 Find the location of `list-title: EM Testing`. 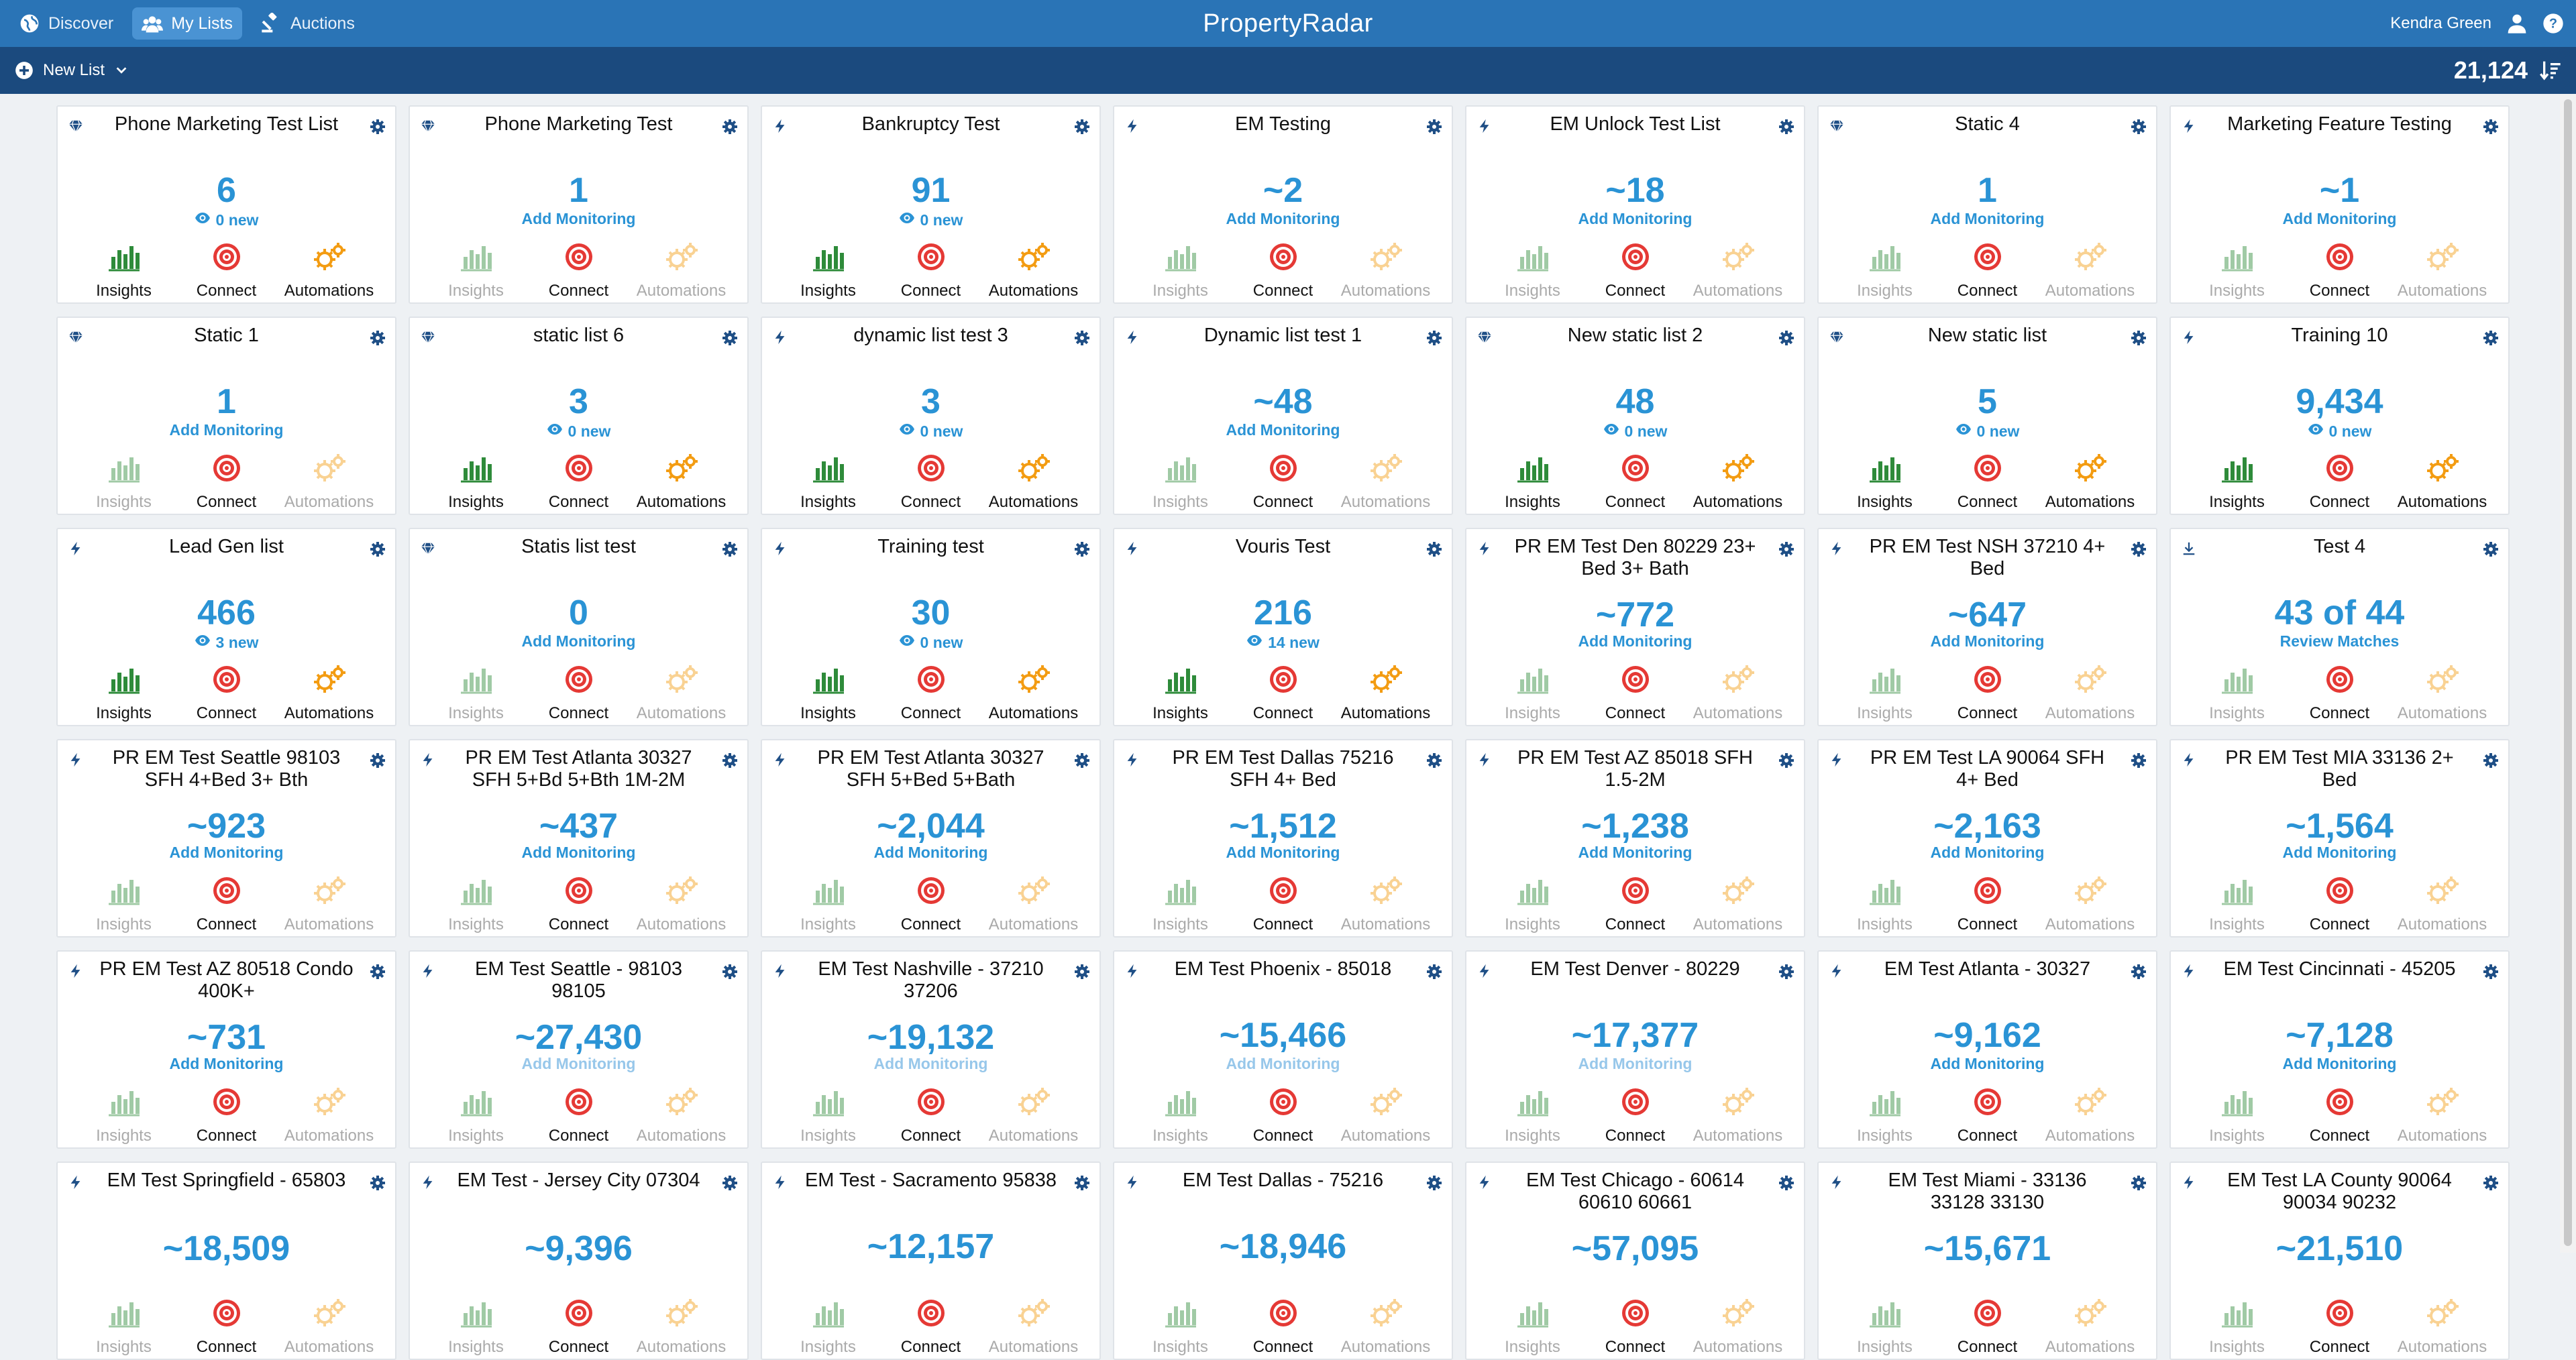

list-title: EM Testing is located at coordinates (1283, 124).